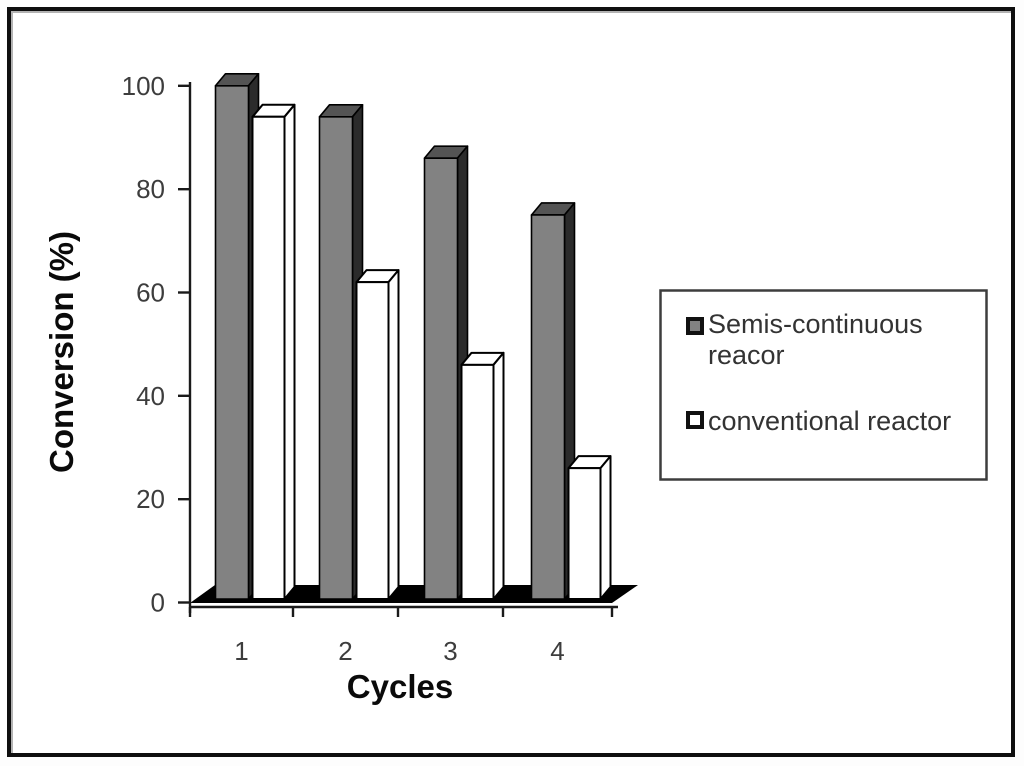  I want to click on x-axis, so click(403, 611).